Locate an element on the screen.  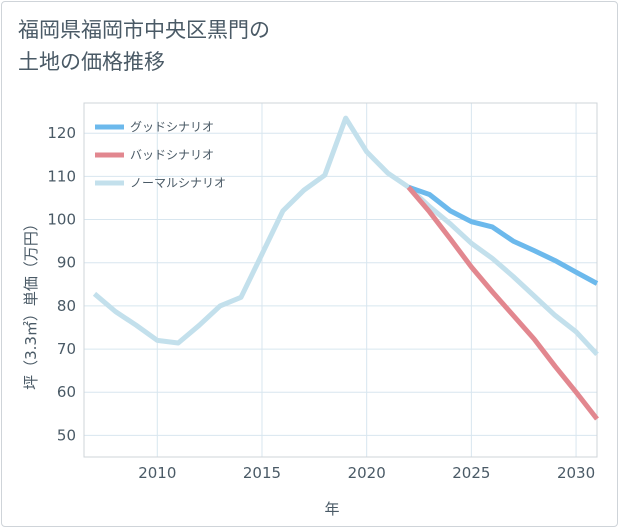
legend: グッドシナリオ バッドシナリオ ノーマルシナリオ is located at coordinates (160, 155).